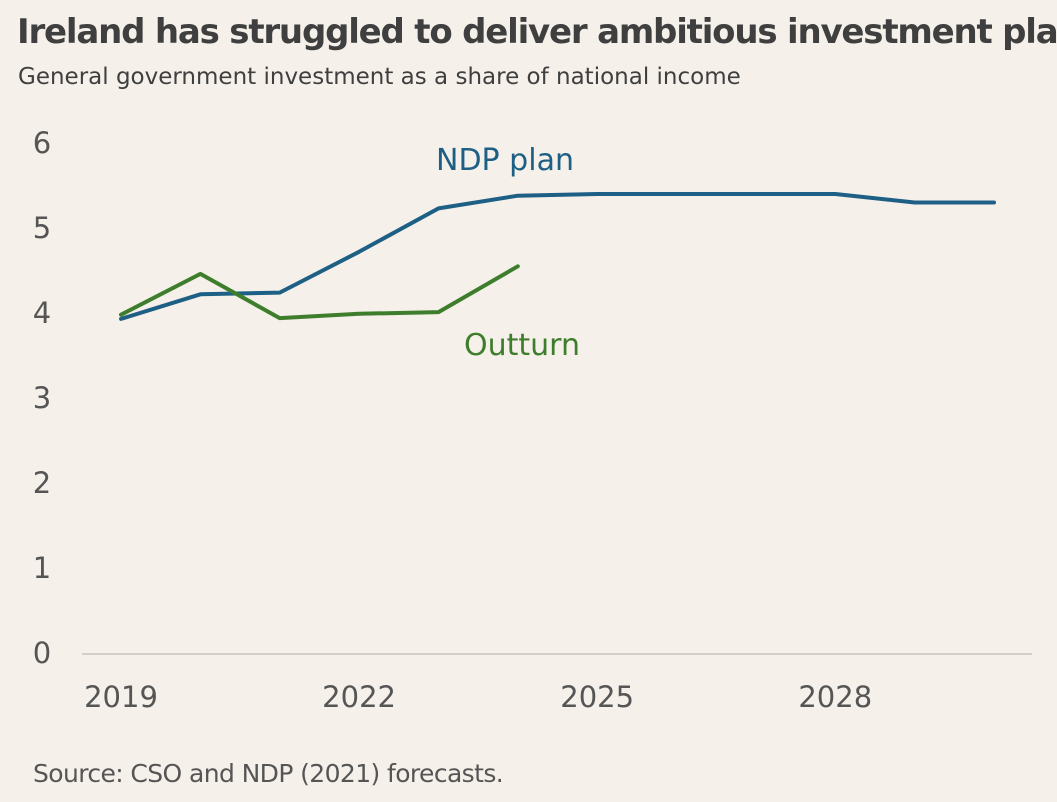 Image resolution: width=1057 pixels, height=802 pixels. I want to click on y-axis-ticks: 0 1 2 3 4 5 6, so click(42, 398).